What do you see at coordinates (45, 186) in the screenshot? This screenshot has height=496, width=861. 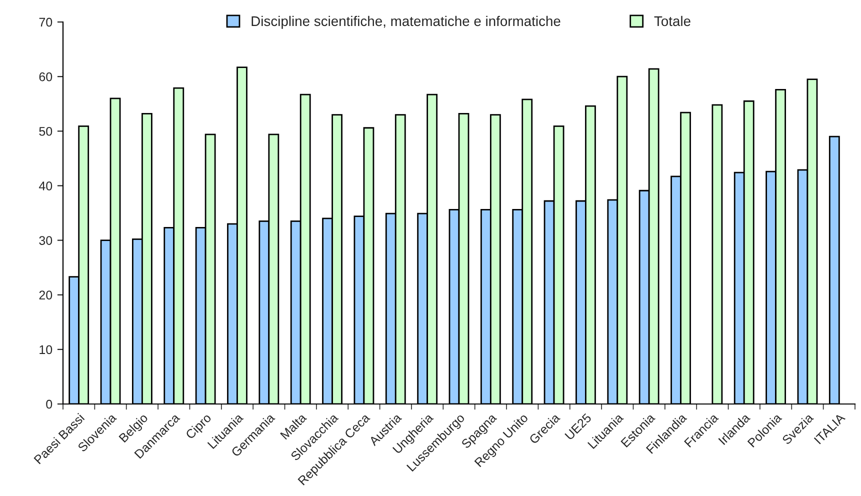 I see `y-tick-label: 40` at bounding box center [45, 186].